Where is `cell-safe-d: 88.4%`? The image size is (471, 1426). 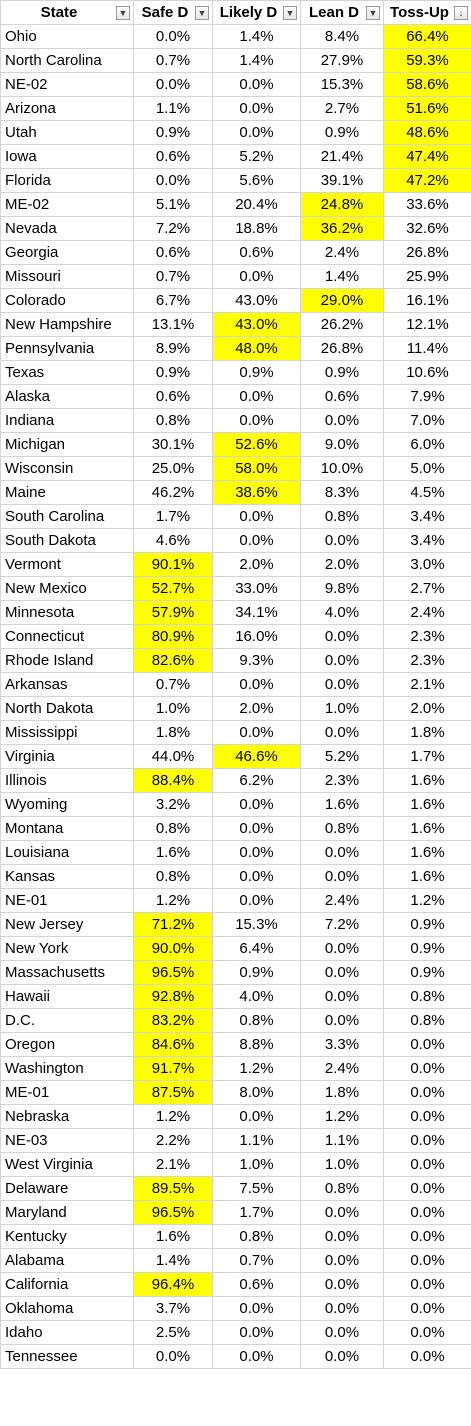
cell-safe-d: 88.4% is located at coordinates (173, 780).